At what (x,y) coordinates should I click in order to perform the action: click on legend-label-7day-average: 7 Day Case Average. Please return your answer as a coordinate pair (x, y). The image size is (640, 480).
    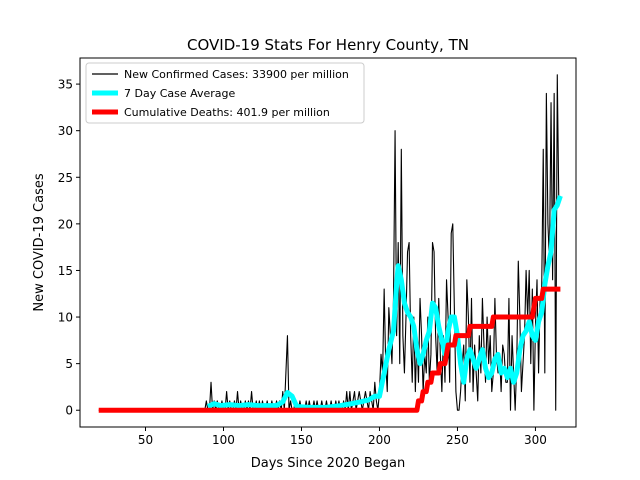
    Looking at the image, I should click on (180, 93).